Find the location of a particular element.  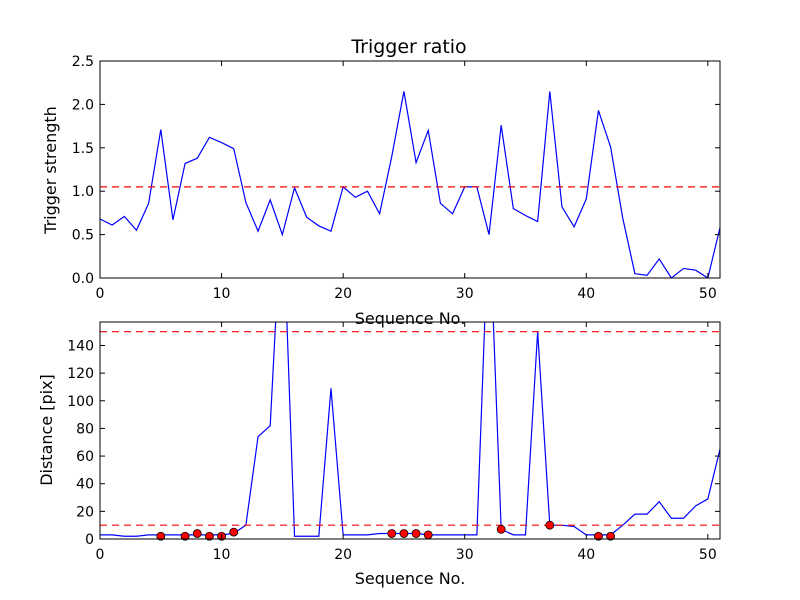

y-tick-label: 100 is located at coordinates (80, 402).